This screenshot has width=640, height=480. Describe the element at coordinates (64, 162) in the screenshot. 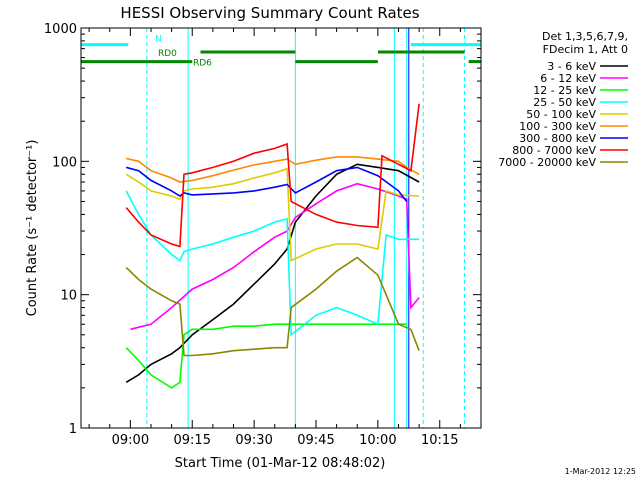

I see `y-tick-label: 100` at that location.